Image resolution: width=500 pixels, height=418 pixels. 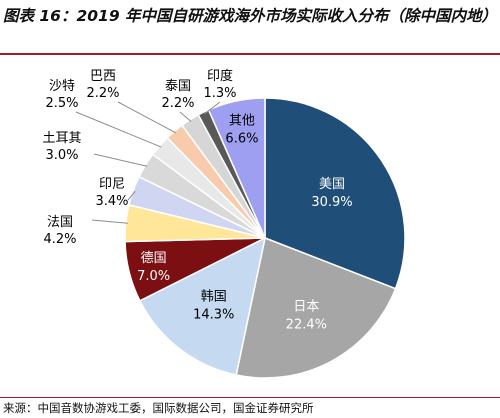 What do you see at coordinates (61, 155) in the screenshot?
I see `slice-value-label: 3.0%` at bounding box center [61, 155].